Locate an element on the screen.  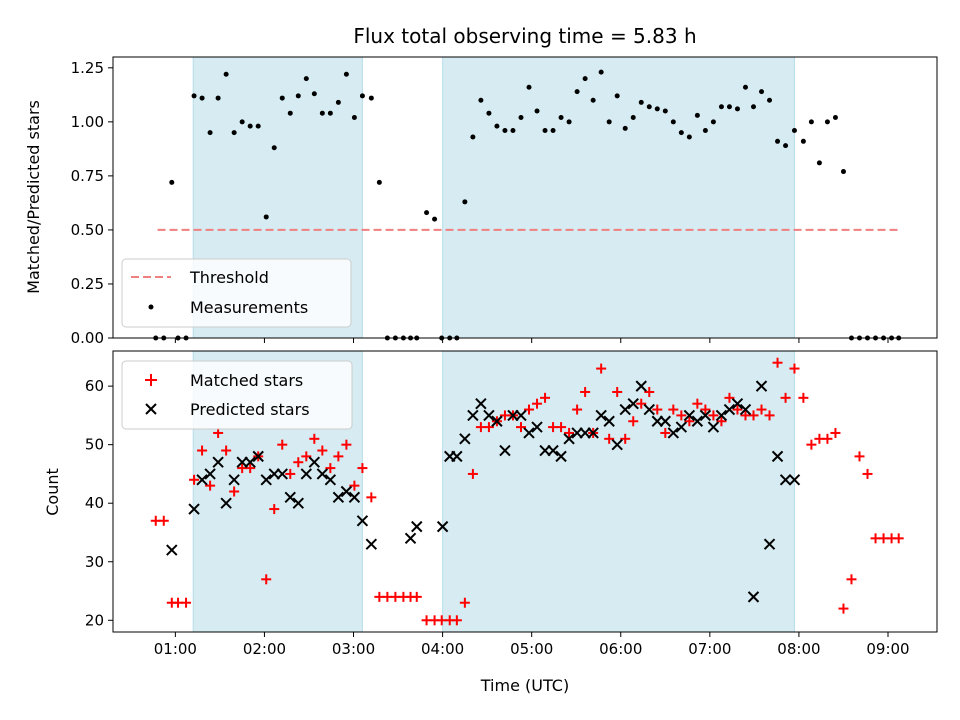
x-tick-label: 02:00 is located at coordinates (264, 649).